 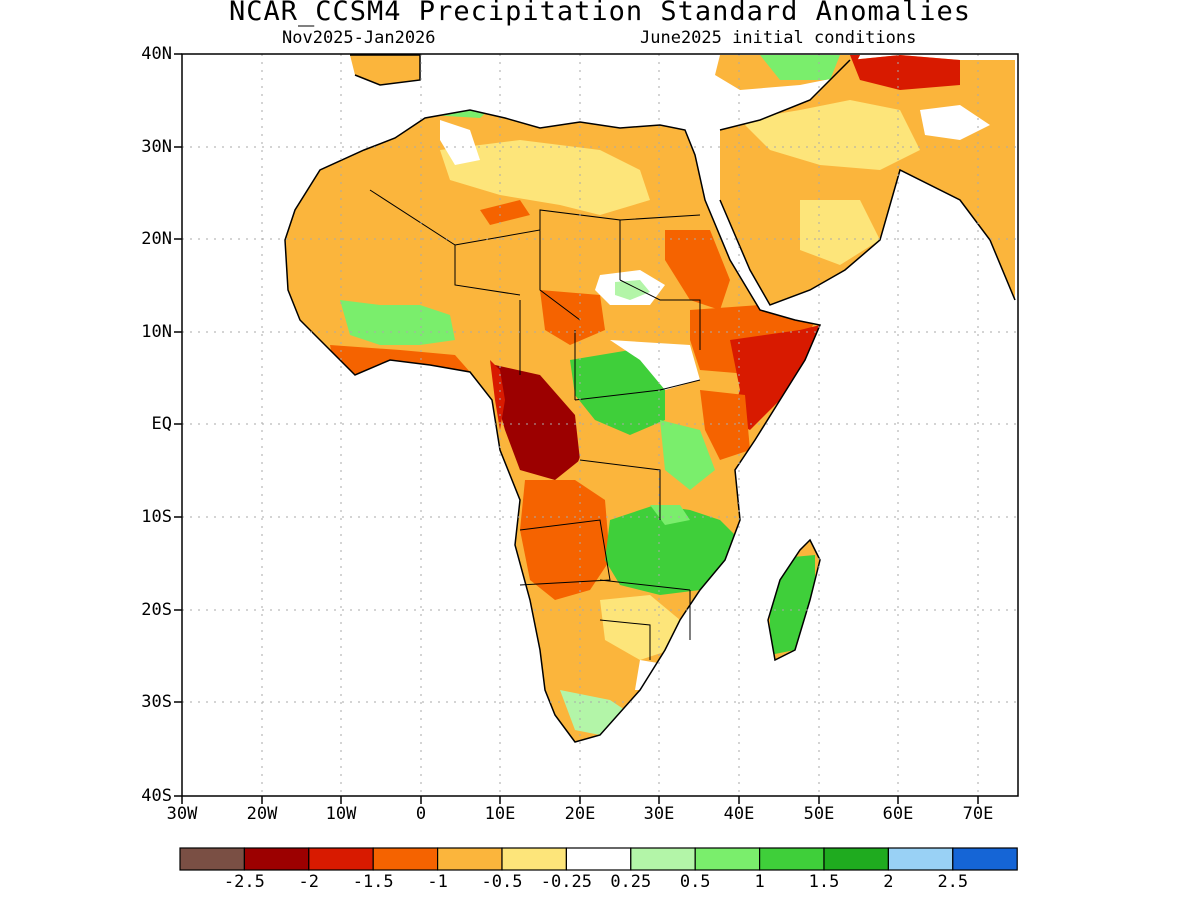 I want to click on colorbar-label: -0.25, so click(x=566, y=882).